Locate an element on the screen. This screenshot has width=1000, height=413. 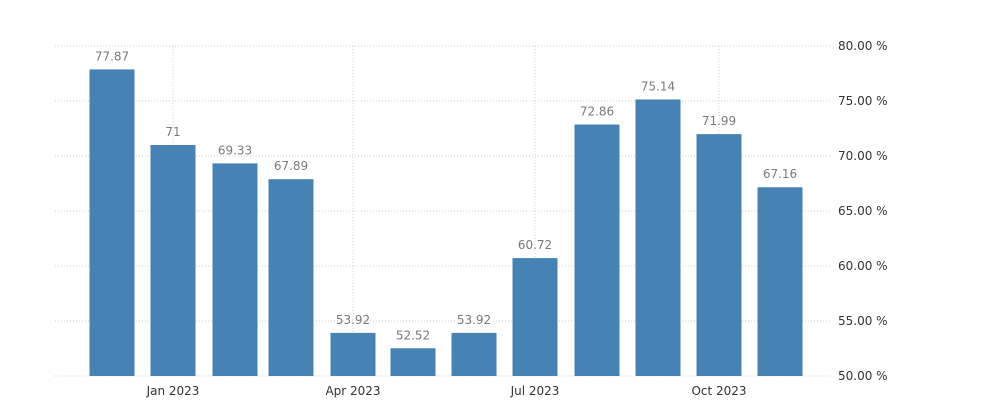
y-tick-label: 60.00 % is located at coordinates (863, 266).